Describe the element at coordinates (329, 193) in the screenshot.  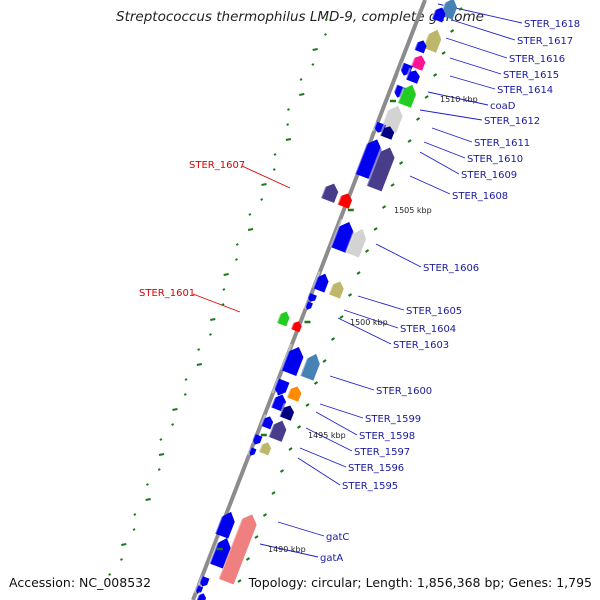
I see `gene-block-ster-1607-body` at that location.